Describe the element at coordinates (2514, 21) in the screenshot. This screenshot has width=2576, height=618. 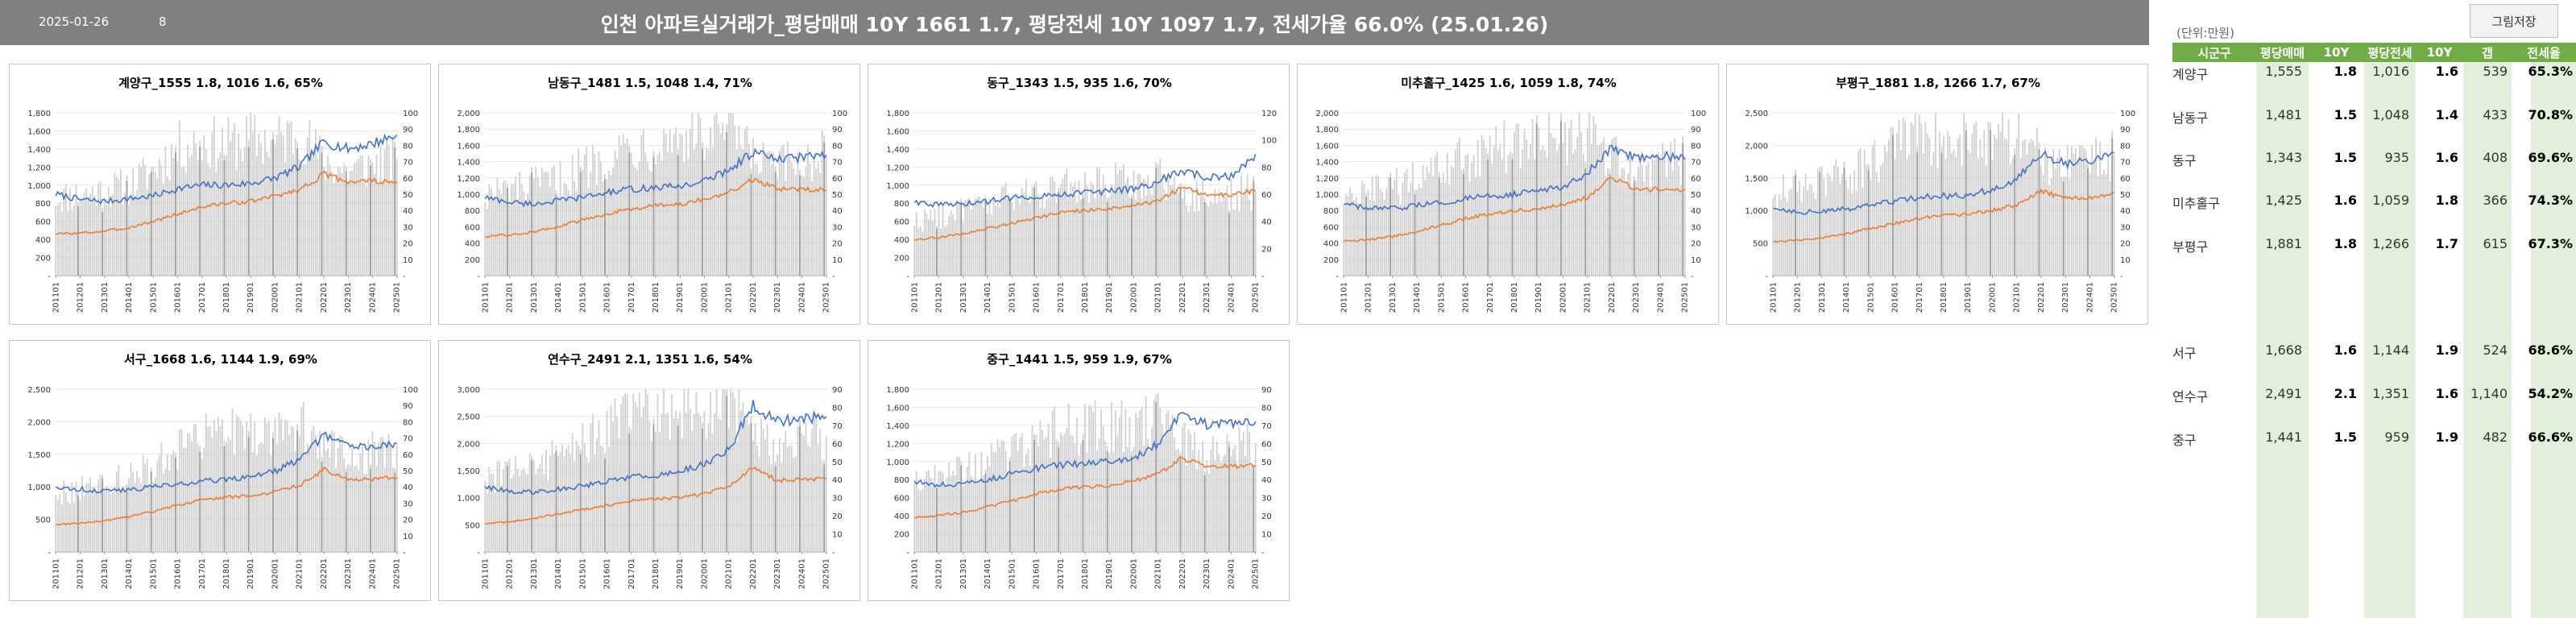
I see `save-image-button: 그림저장` at that location.